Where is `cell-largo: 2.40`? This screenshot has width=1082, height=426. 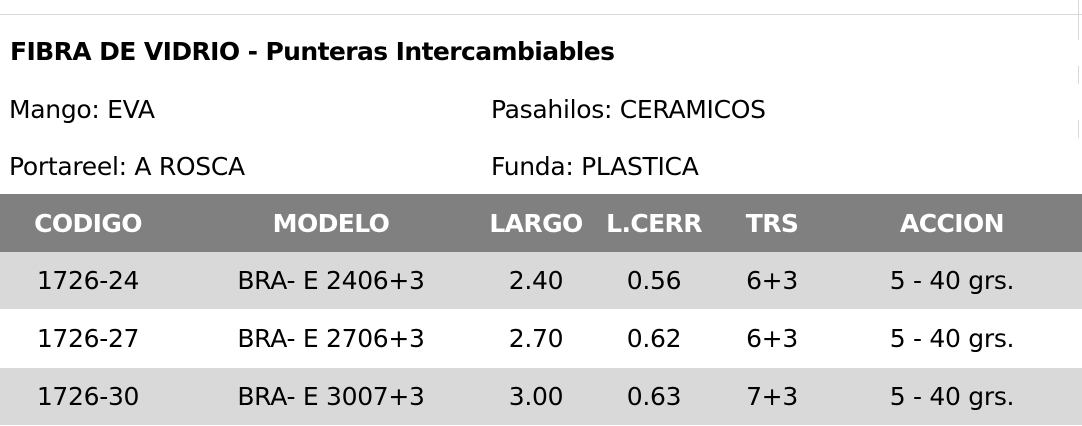 cell-largo: 2.40 is located at coordinates (536, 281).